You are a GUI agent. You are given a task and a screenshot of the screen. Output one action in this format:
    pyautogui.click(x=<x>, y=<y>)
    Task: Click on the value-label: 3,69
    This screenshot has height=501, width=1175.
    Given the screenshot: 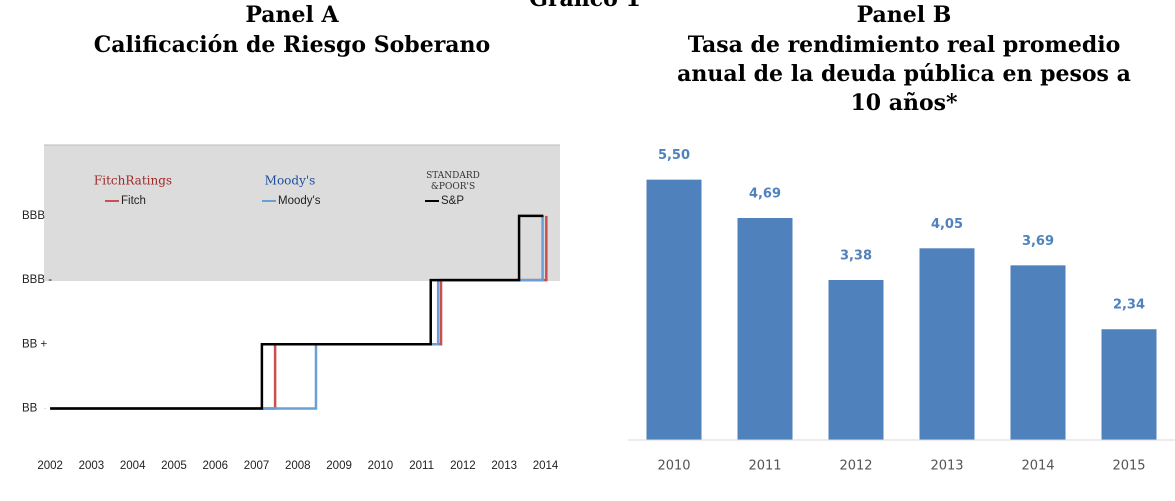 What is the action you would take?
    pyautogui.click(x=1038, y=241)
    